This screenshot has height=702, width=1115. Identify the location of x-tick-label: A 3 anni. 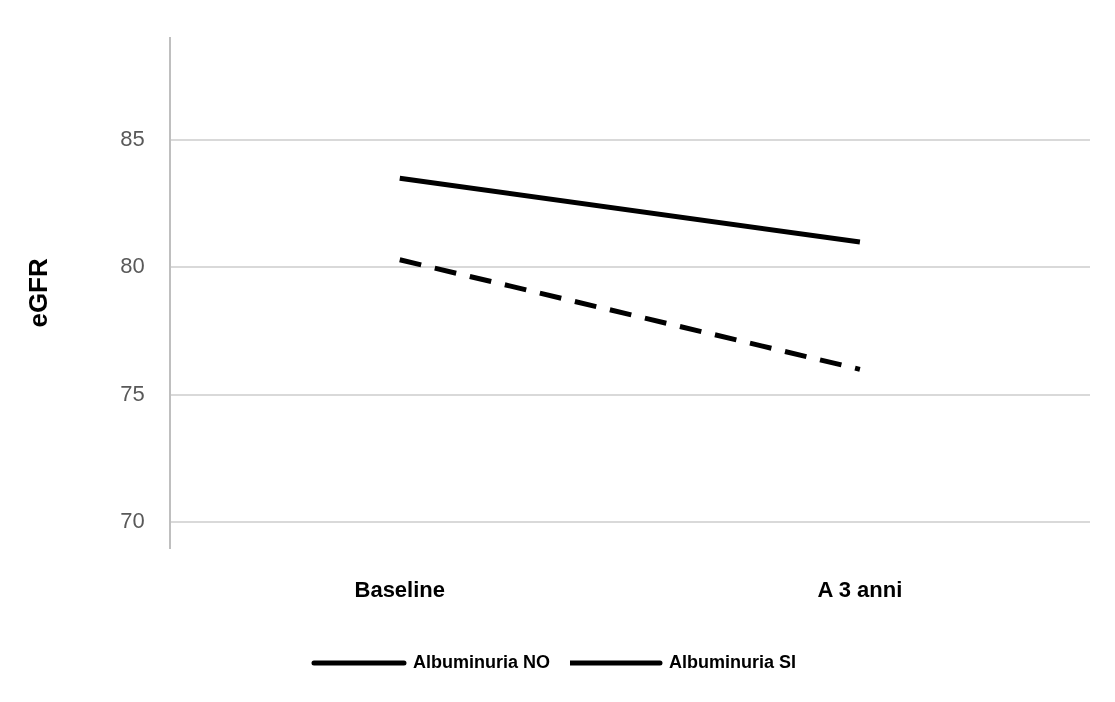
(860, 589).